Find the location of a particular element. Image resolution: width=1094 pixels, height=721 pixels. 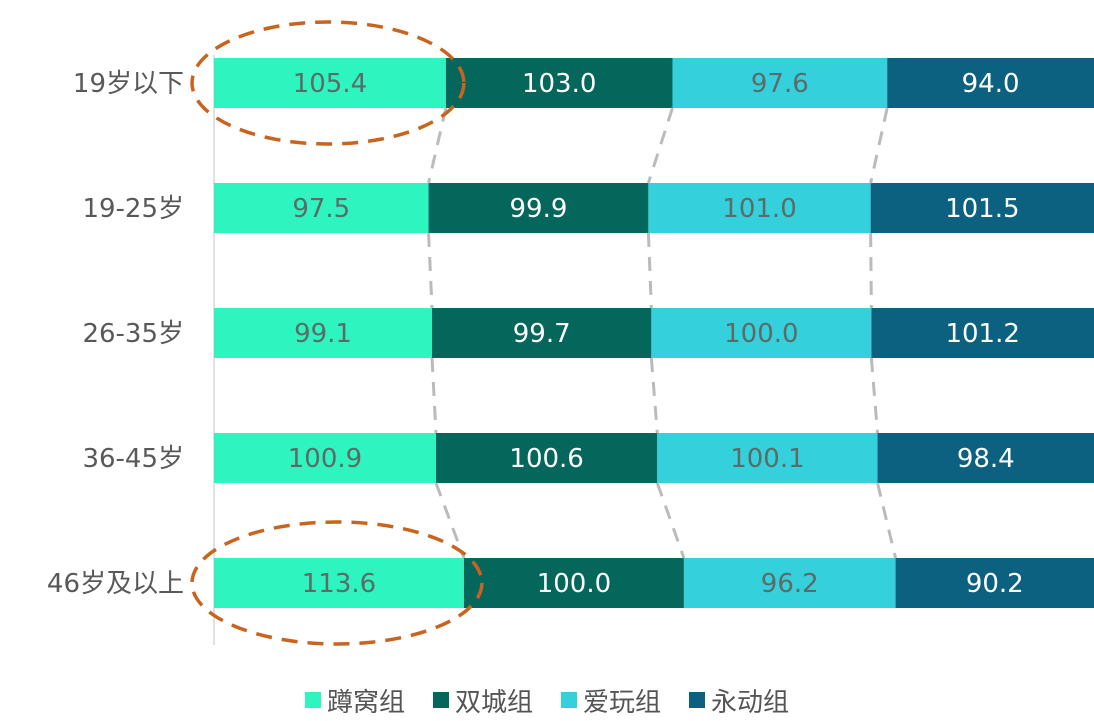

data-label: 94.0 is located at coordinates (991, 84).